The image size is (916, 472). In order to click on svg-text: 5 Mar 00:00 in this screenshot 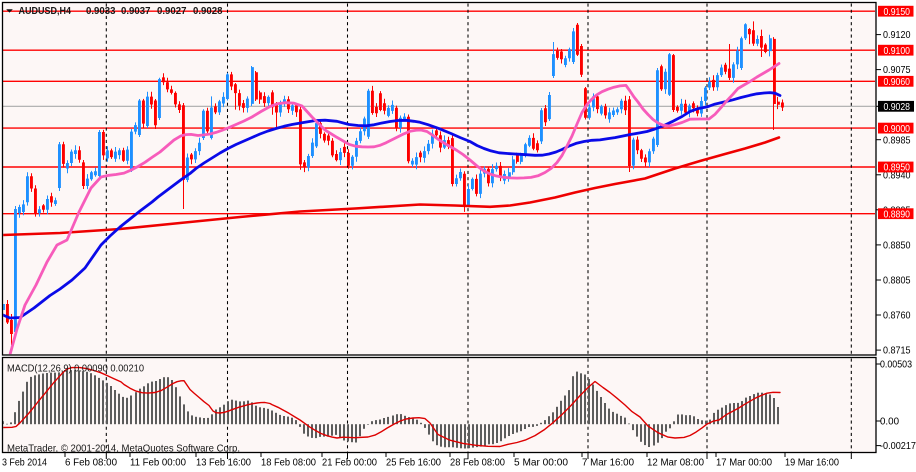, I will do `click(541, 463)`.